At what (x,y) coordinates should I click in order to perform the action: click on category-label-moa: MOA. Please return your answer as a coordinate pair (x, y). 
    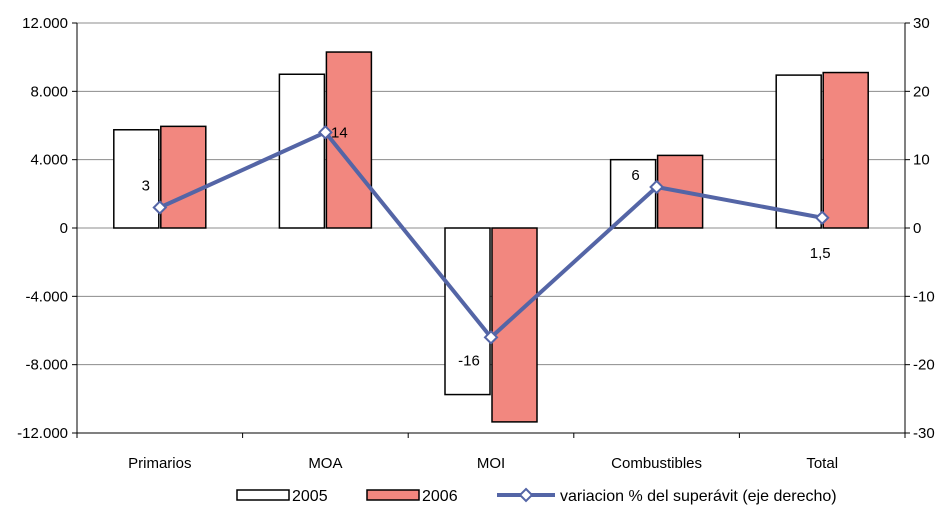
    Looking at the image, I should click on (325, 463).